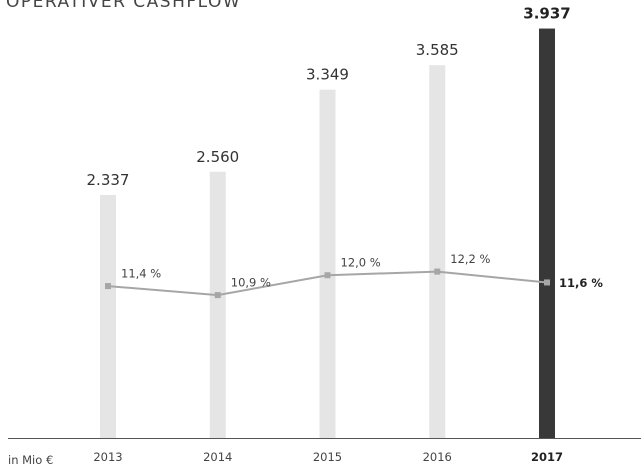 The width and height of the screenshot is (641, 469). I want to click on chart-title: OPERATIVER CASHFLOW, so click(123, 6).